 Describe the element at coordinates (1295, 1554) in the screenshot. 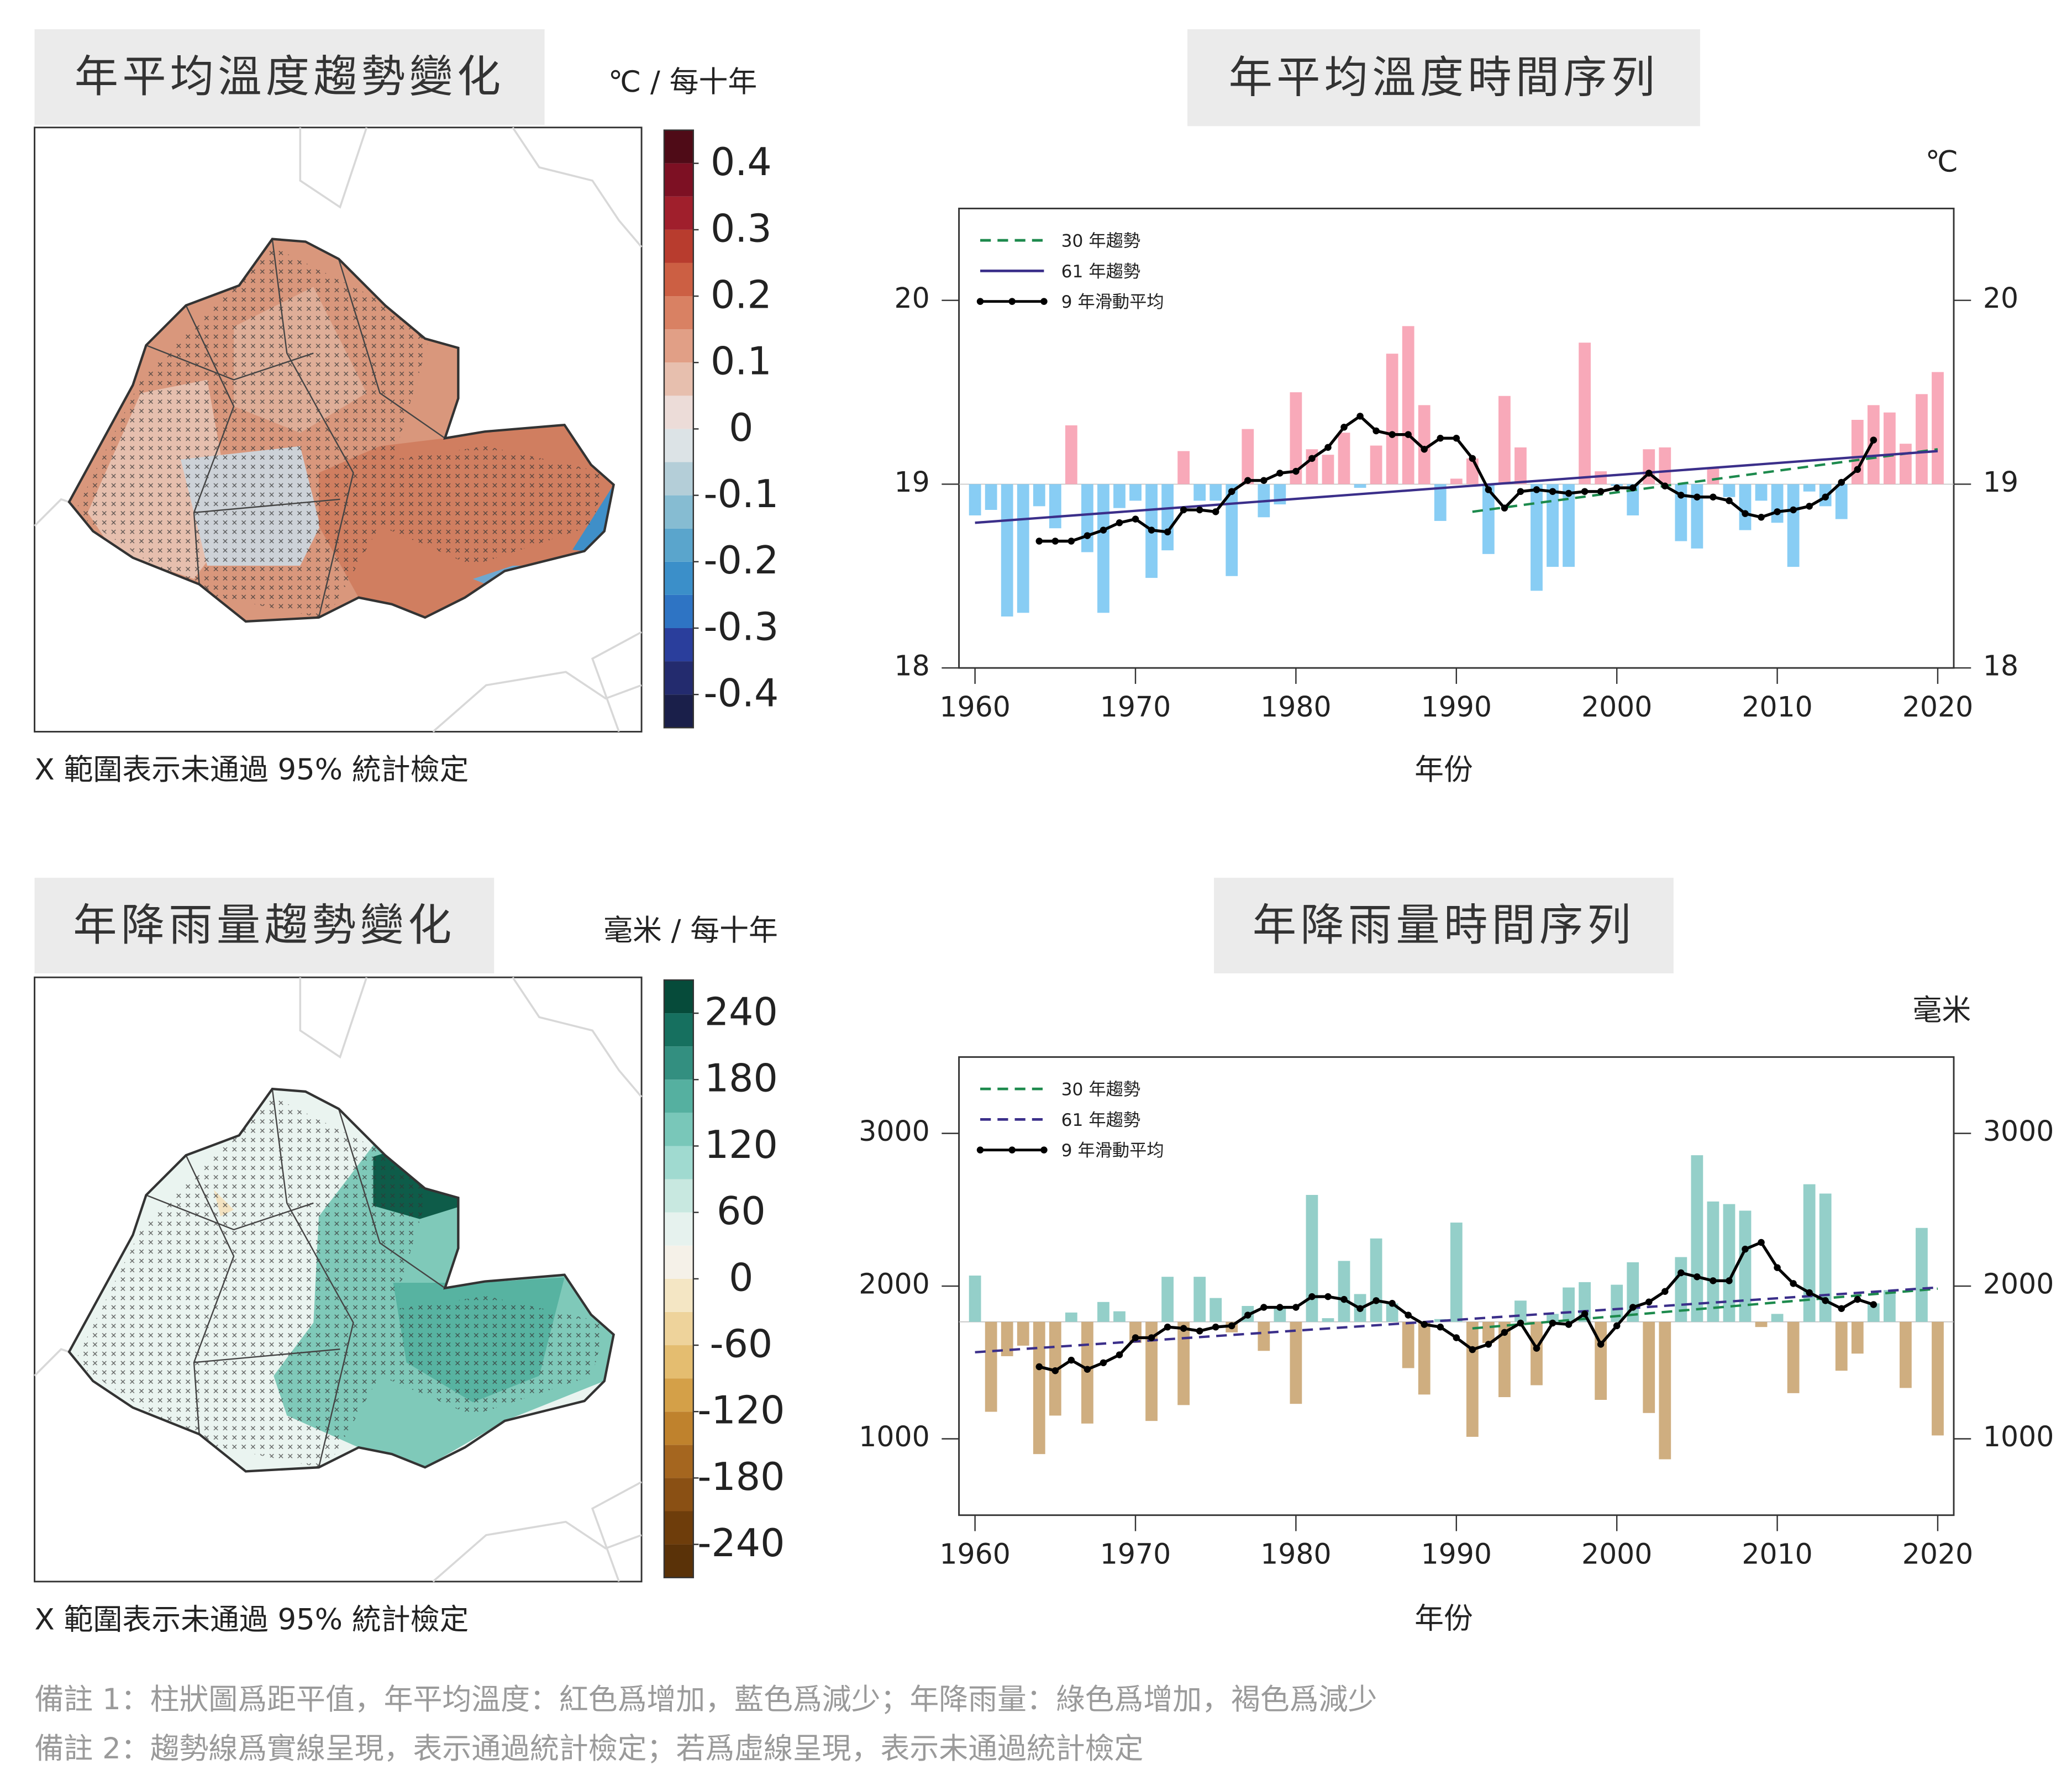

I see `x-tick-label: 1980` at that location.